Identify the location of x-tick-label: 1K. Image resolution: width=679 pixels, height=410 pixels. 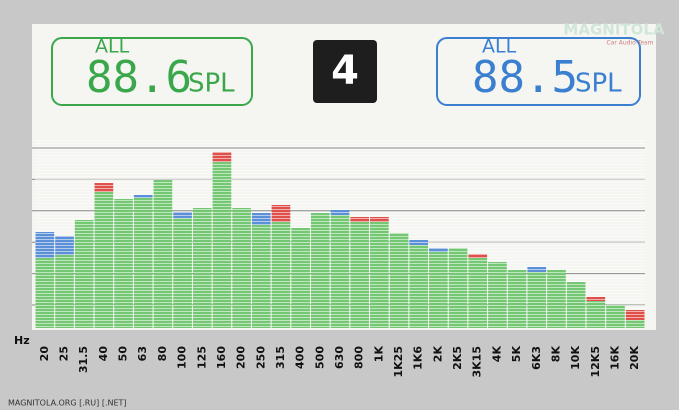
(378, 354).